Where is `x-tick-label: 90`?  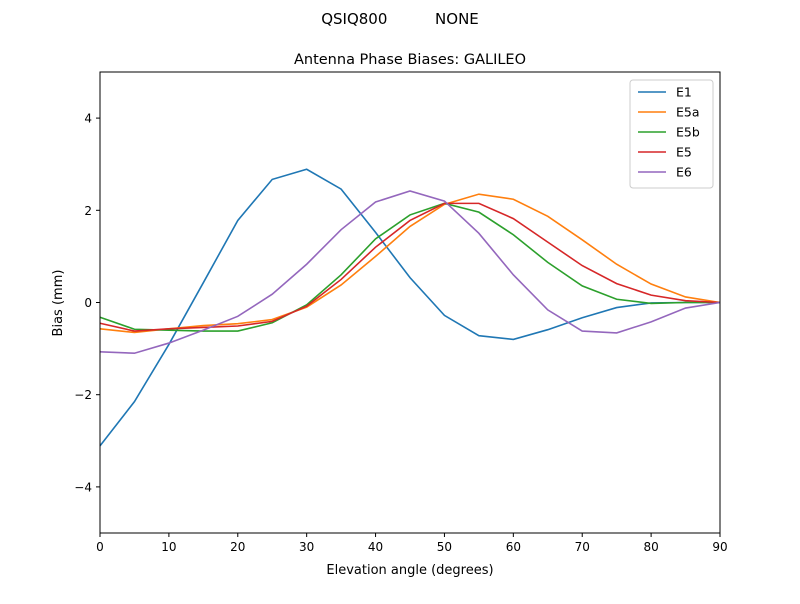
x-tick-label: 90 is located at coordinates (719, 547).